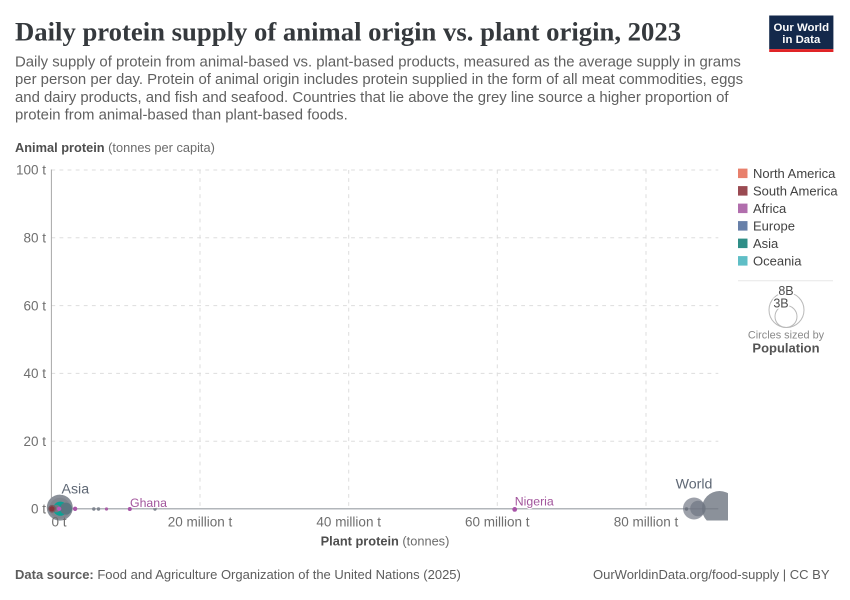 This screenshot has height=600, width=850. What do you see at coordinates (200, 522) in the screenshot?
I see `svg-text: 20 million t` at bounding box center [200, 522].